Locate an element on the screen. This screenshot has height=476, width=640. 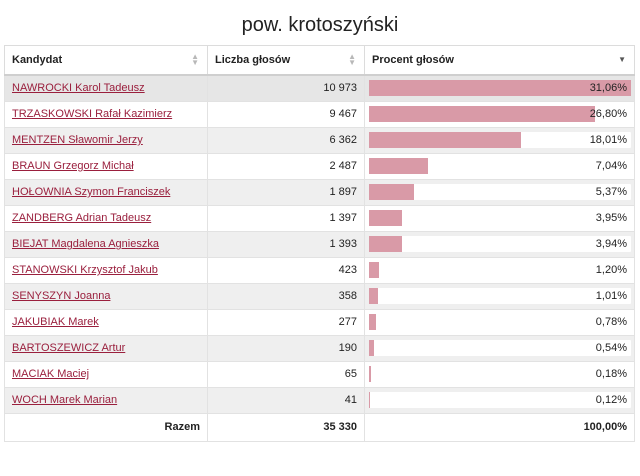
candidate-link: TRZASKOWSKI Rafał Kazimierz is located at coordinates (92, 114).